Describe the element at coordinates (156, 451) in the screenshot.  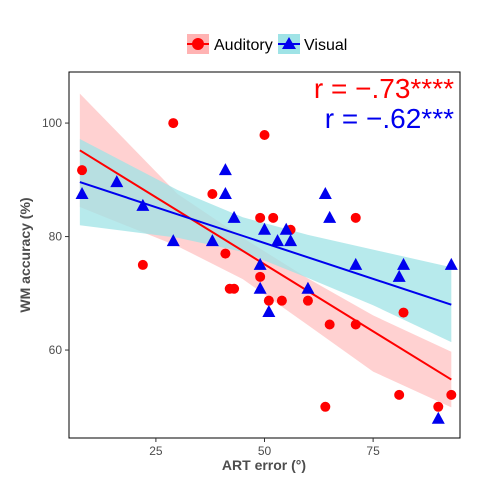
I see `x-tick-label: 25` at that location.